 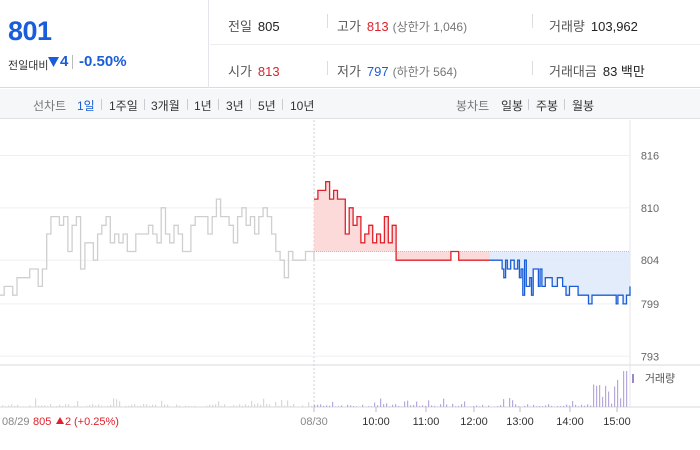 What do you see at coordinates (28, 66) in the screenshot?
I see `change-label: 전일대비` at bounding box center [28, 66].